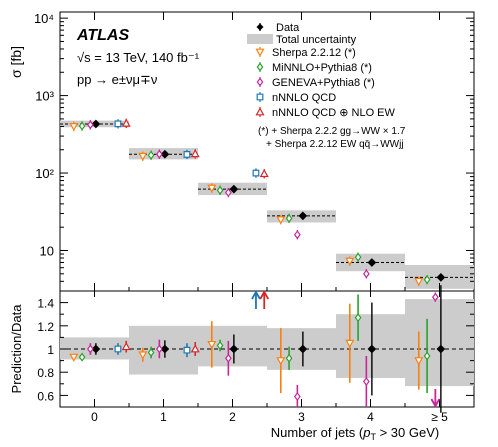 This screenshot has height=447, width=498. Describe the element at coordinates (44, 173) in the screenshot. I see `main-y-tick-label: 10²` at that location.